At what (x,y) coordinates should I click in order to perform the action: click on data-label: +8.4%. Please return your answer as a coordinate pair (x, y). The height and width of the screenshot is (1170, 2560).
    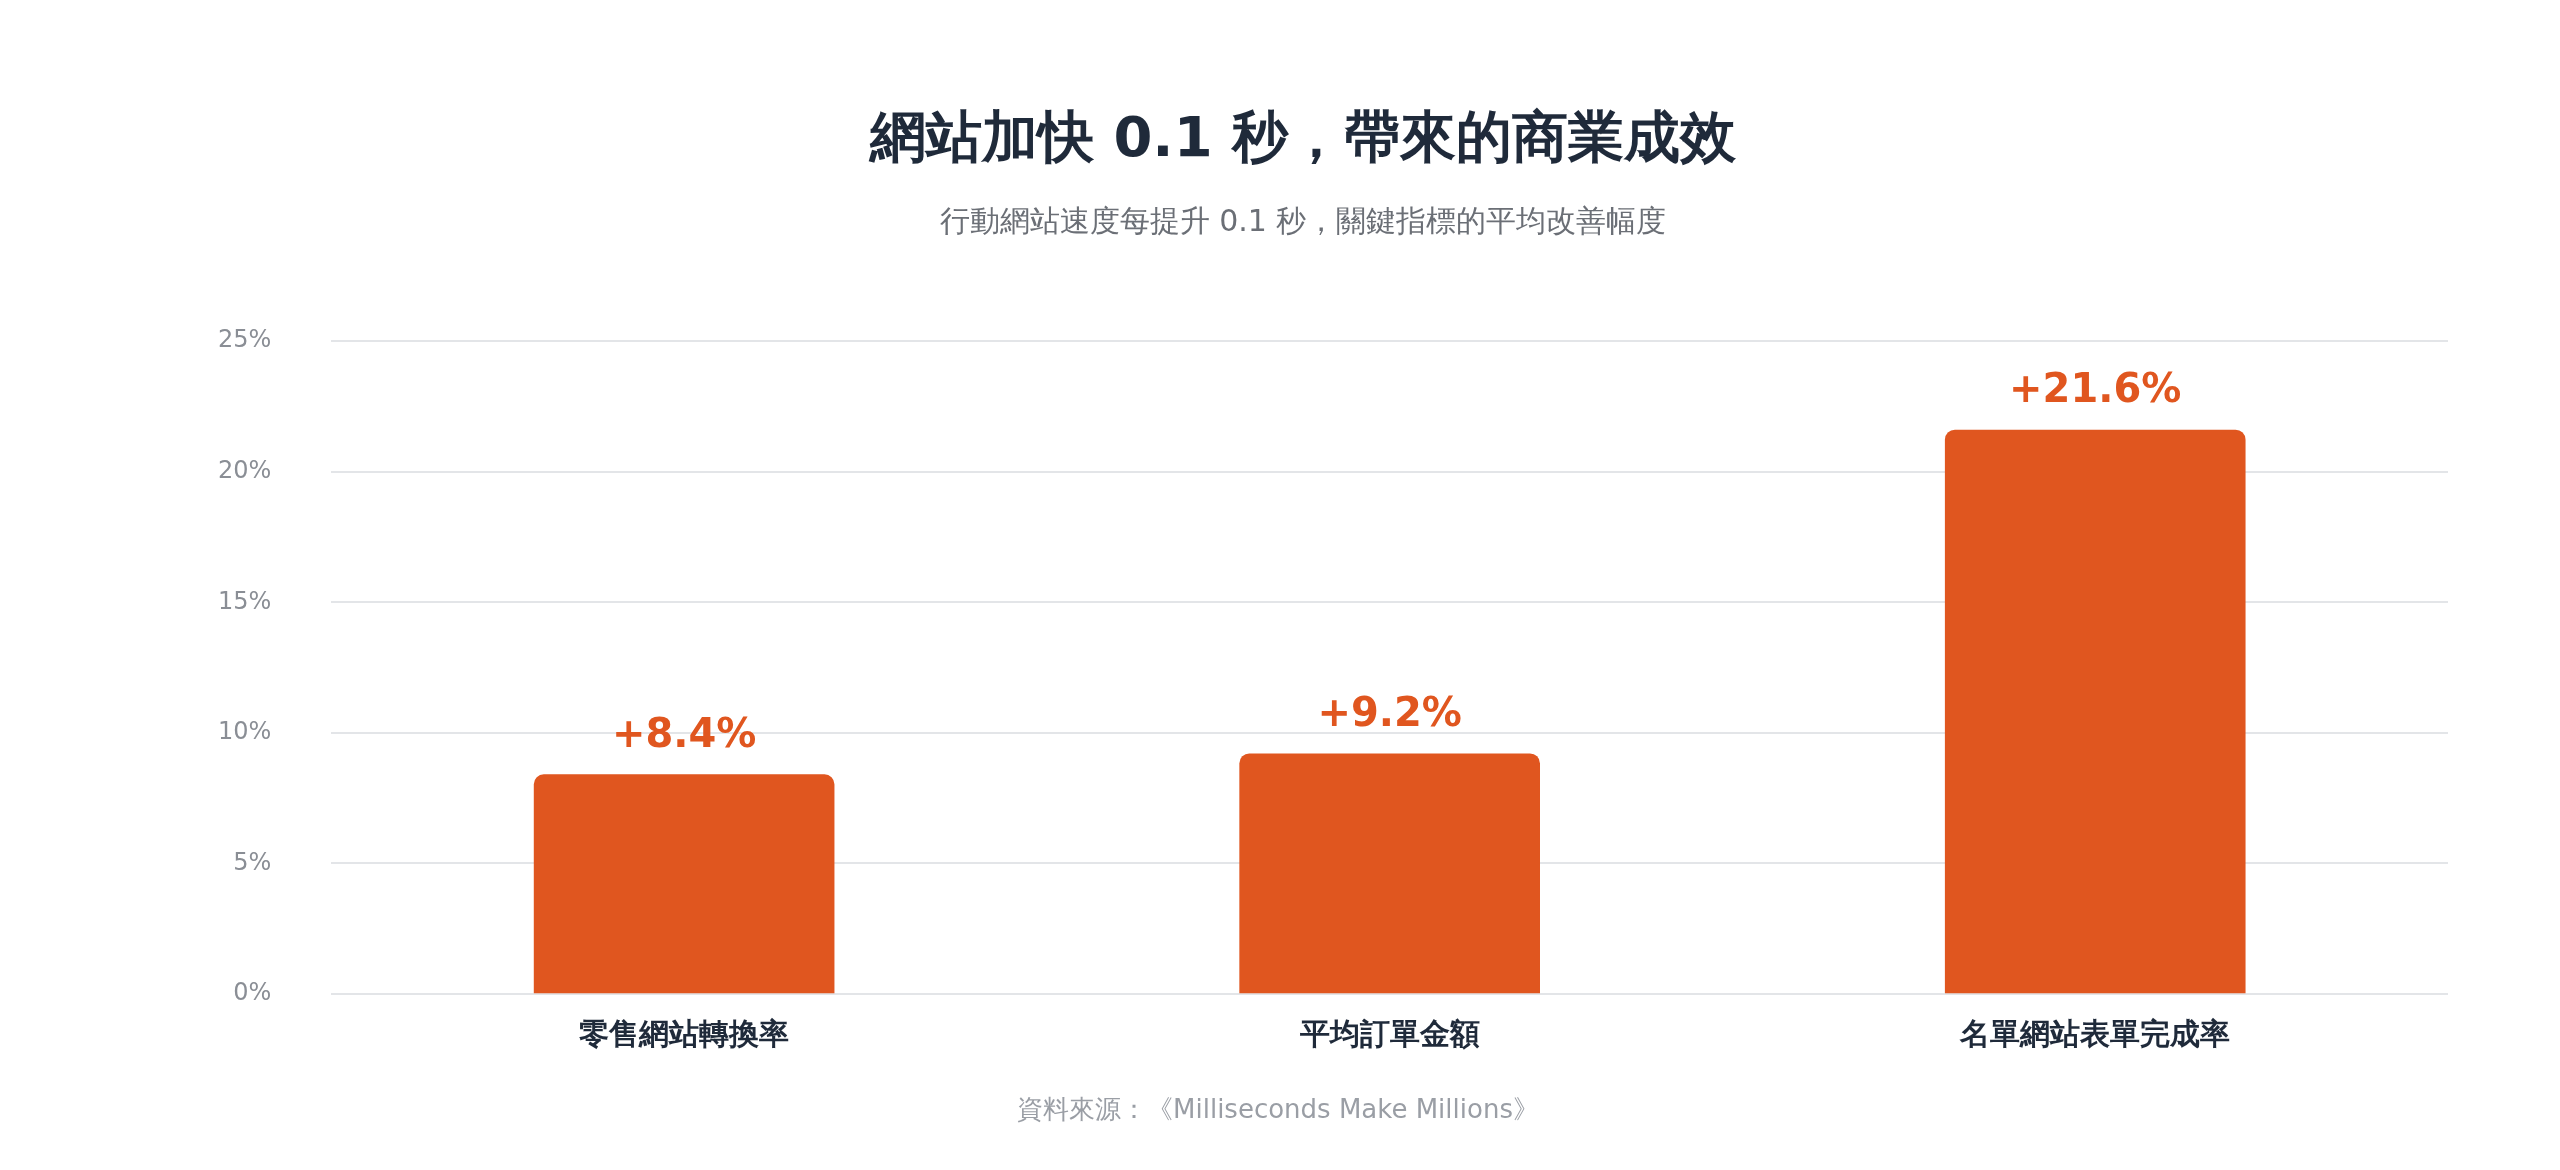
    Looking at the image, I should click on (684, 733).